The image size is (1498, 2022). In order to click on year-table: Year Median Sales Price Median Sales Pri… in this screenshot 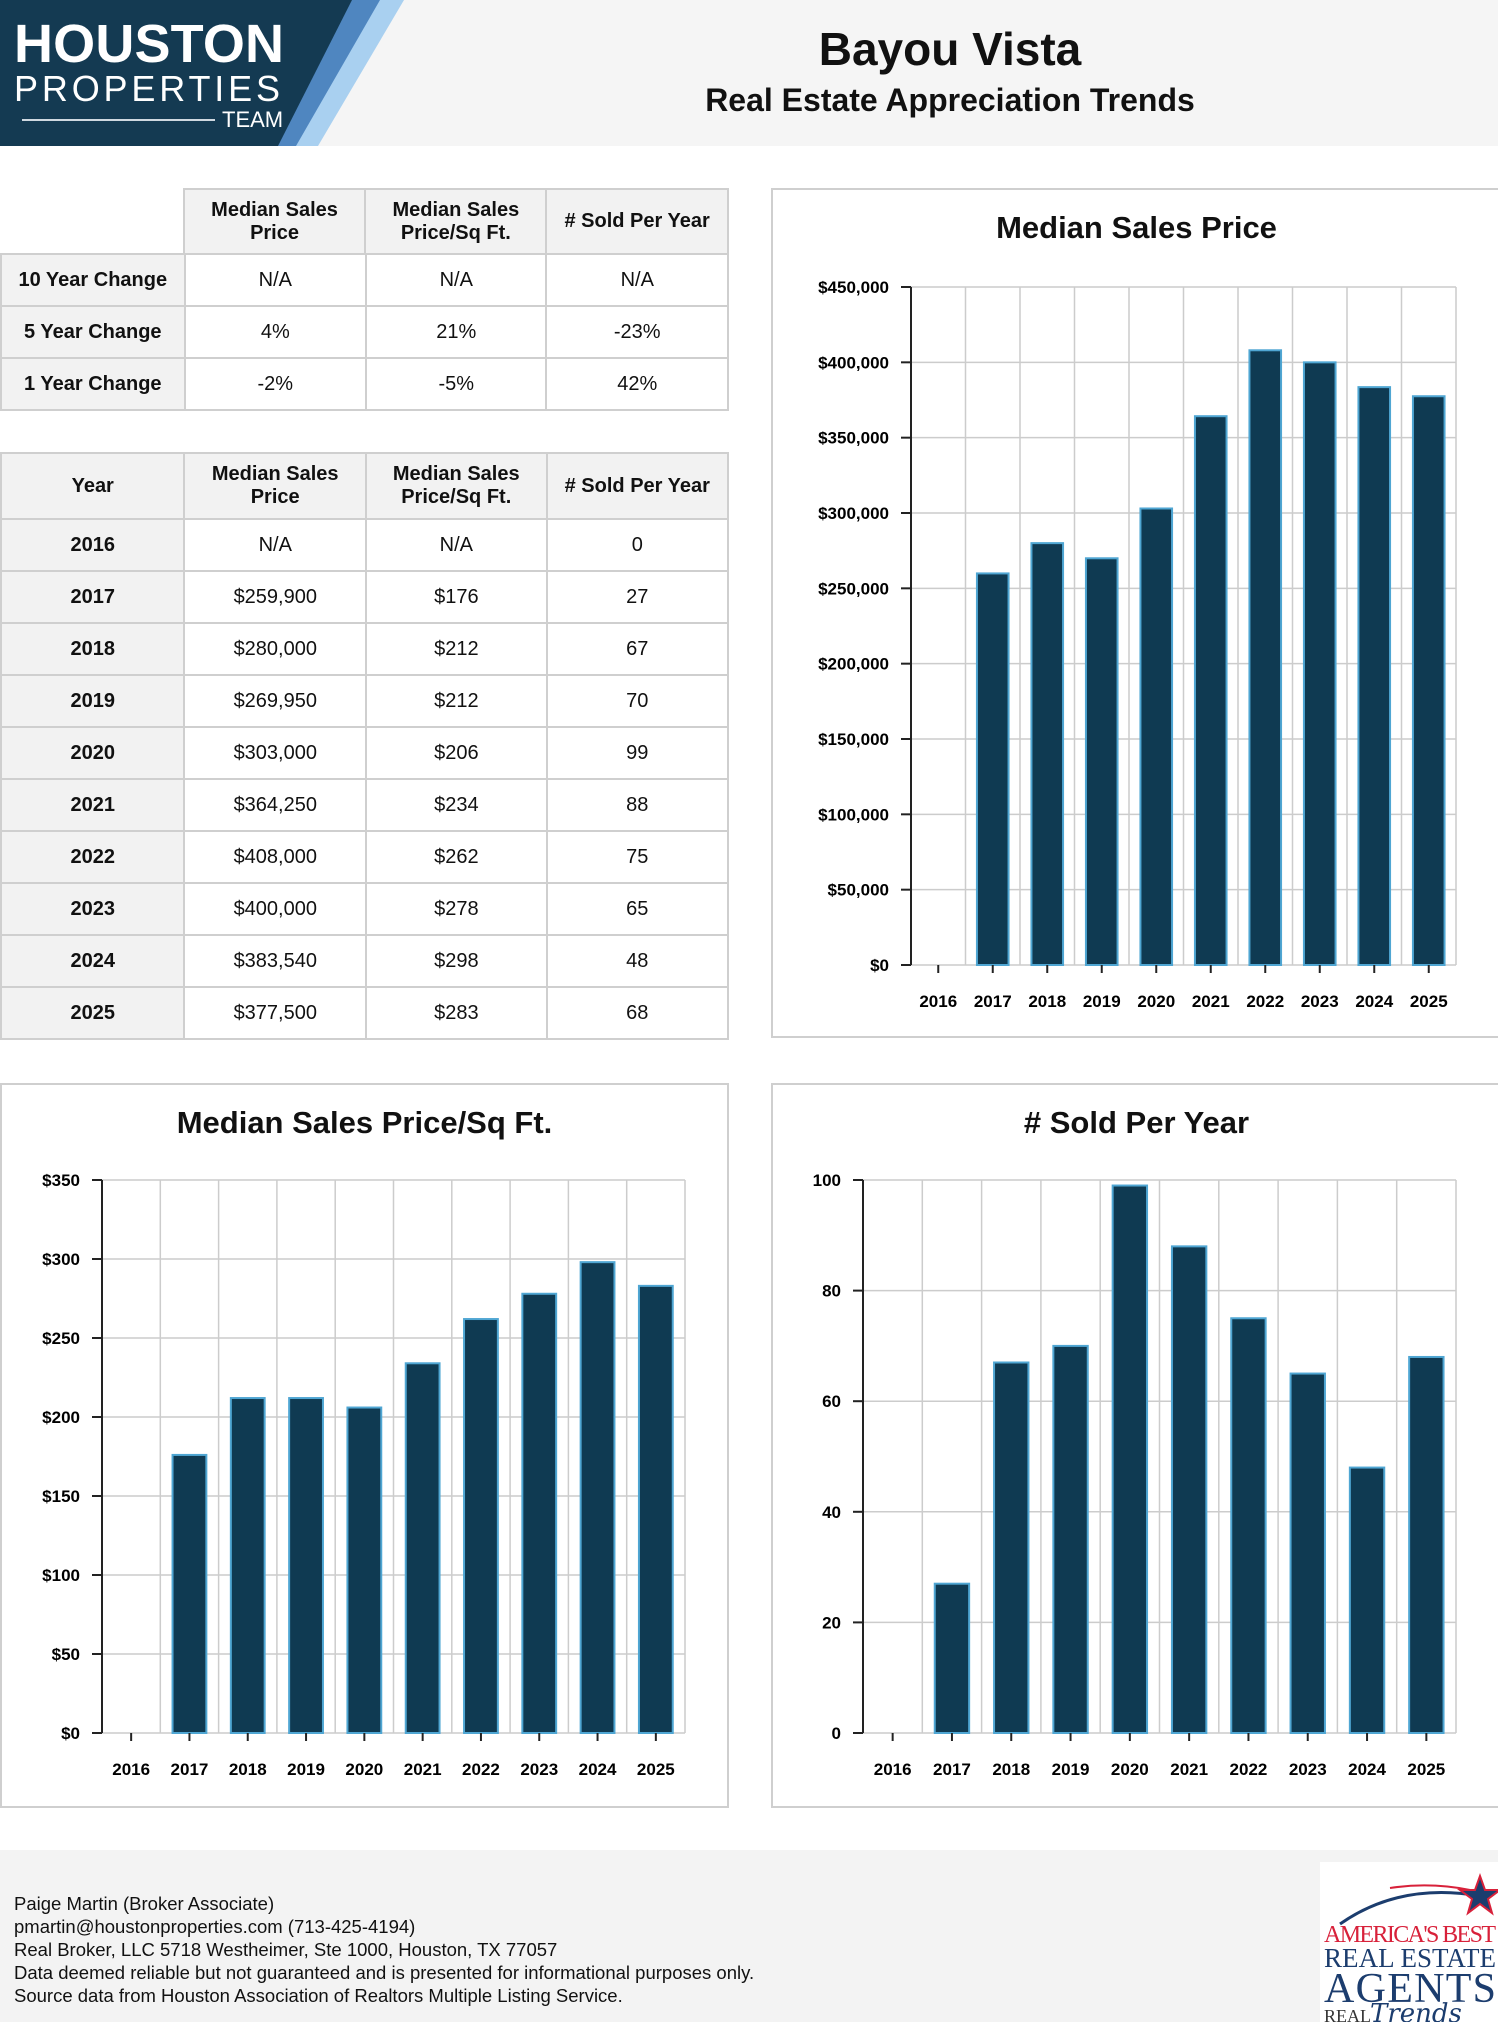, I will do `click(365, 486)`.